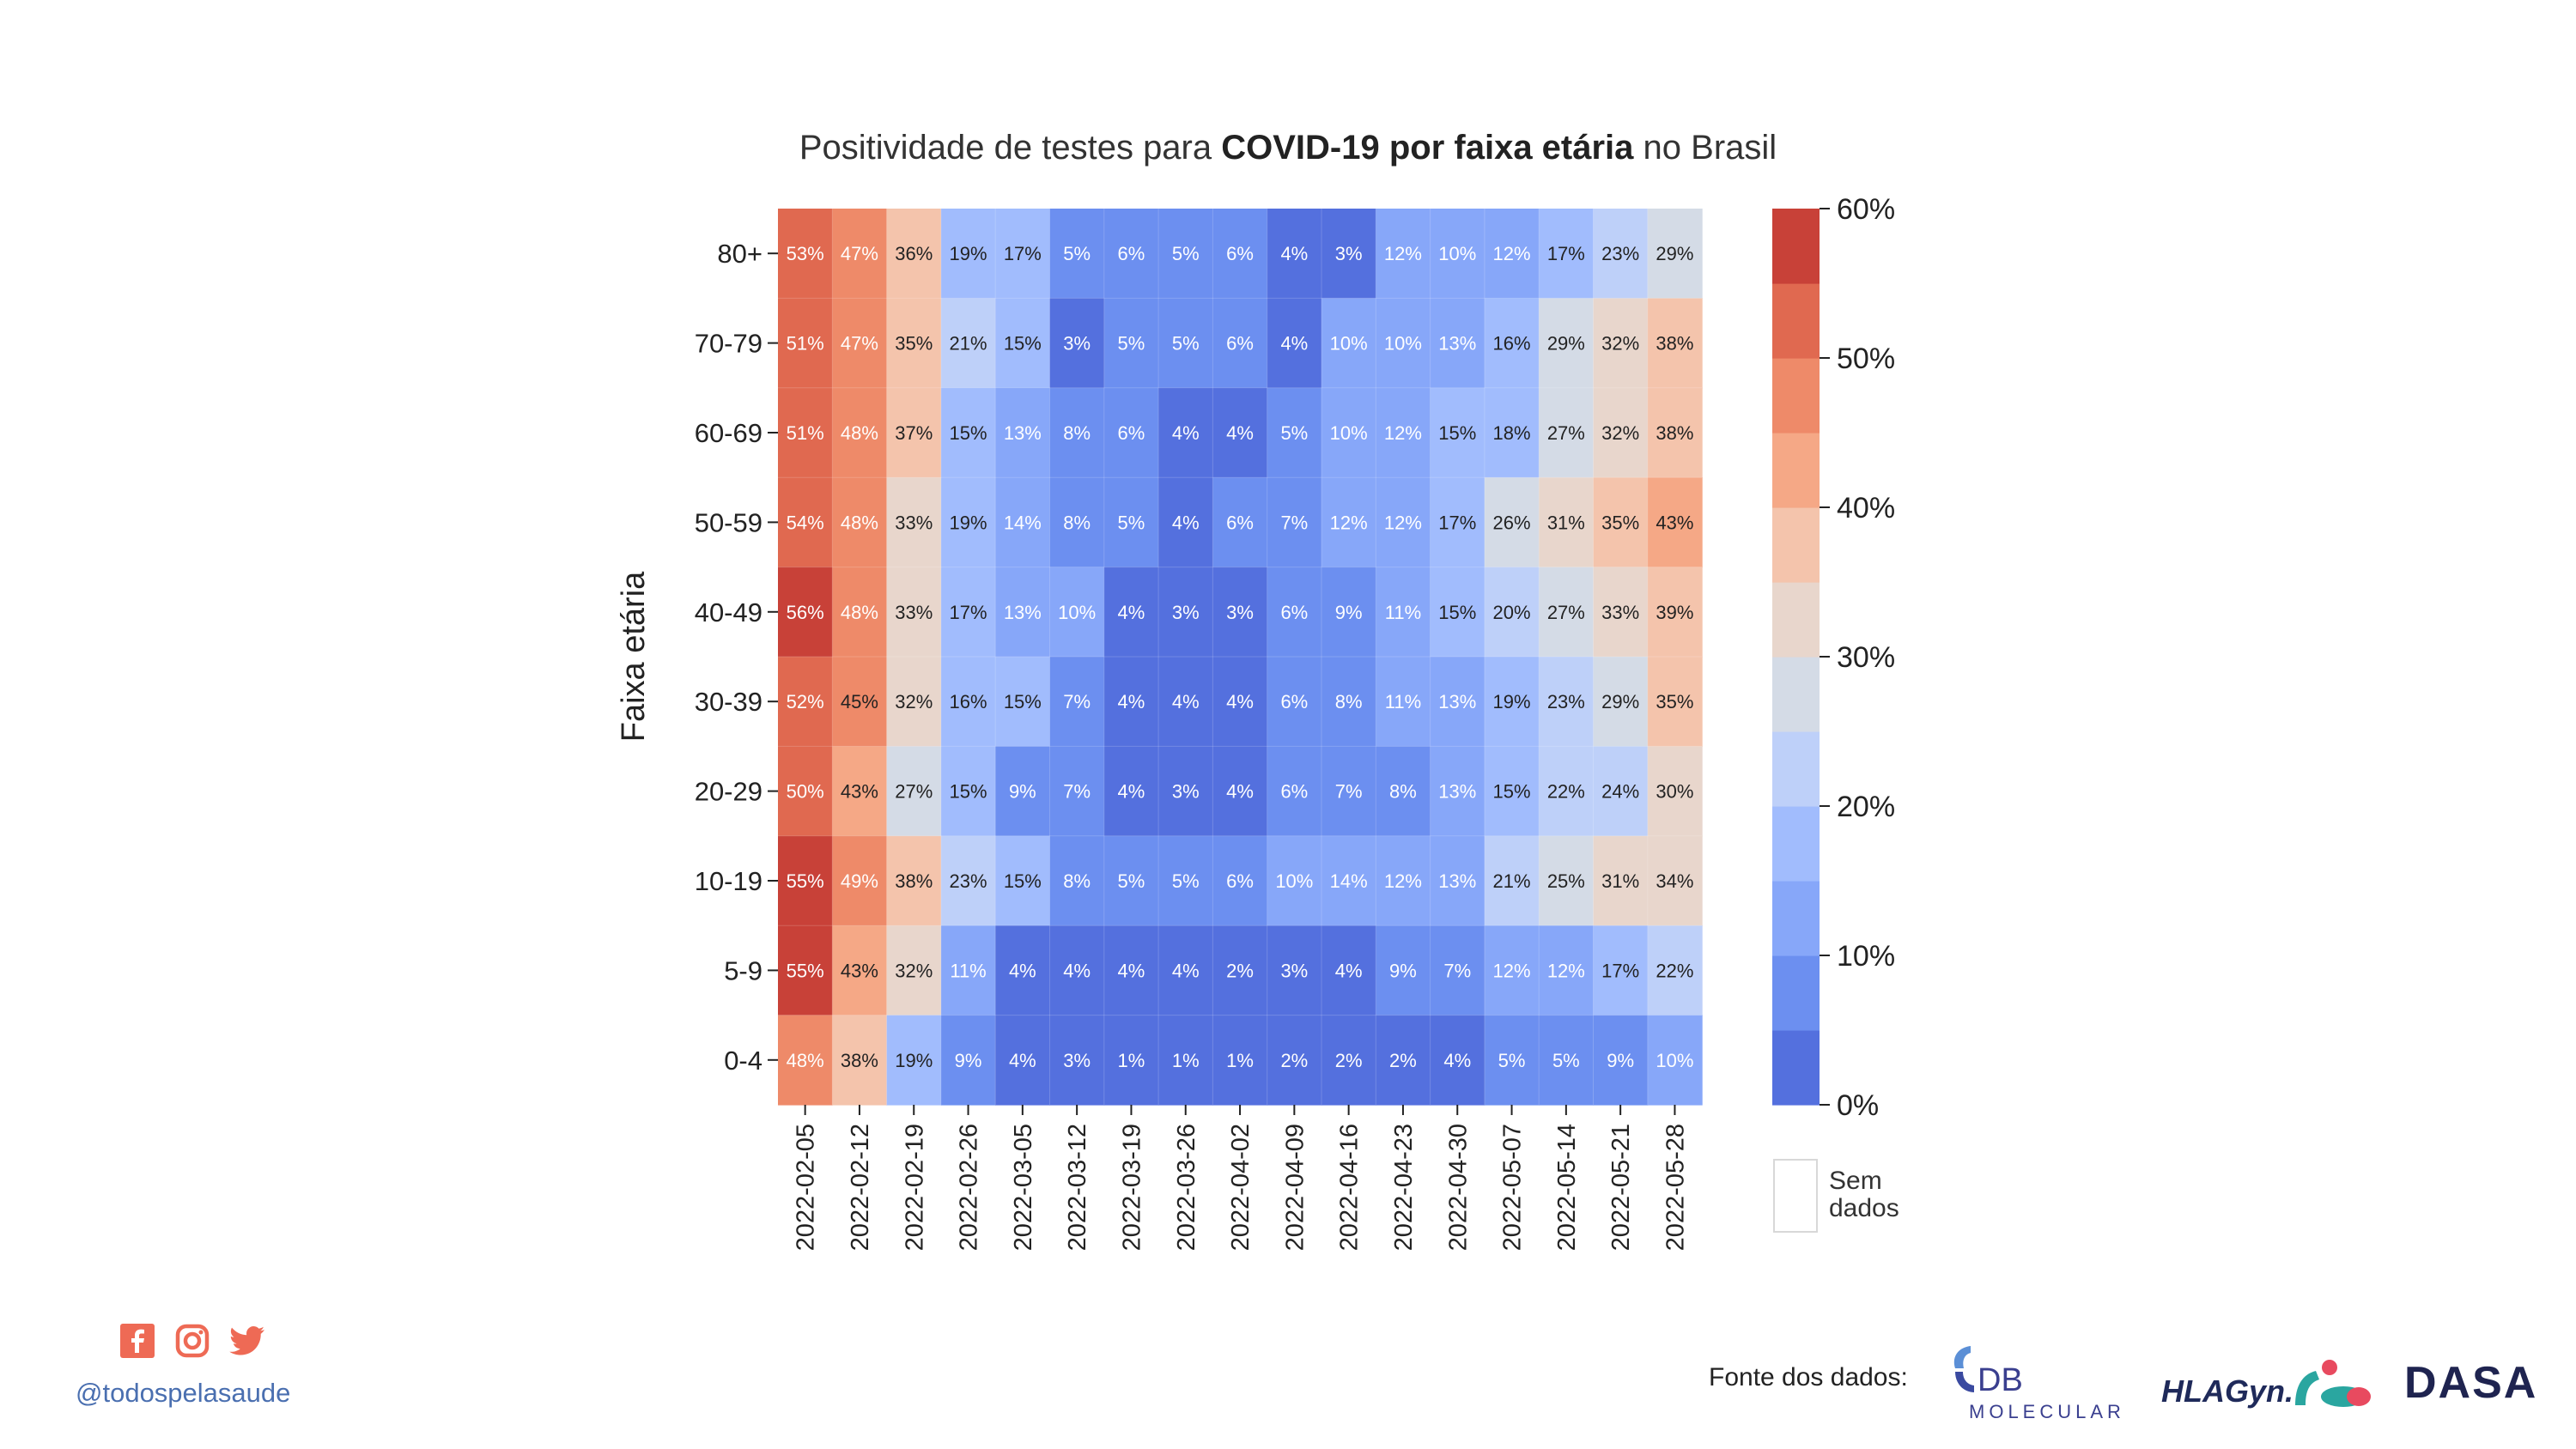 This screenshot has width=2576, height=1449. Describe the element at coordinates (859, 881) in the screenshot. I see `cell-value-label: 49%` at that location.